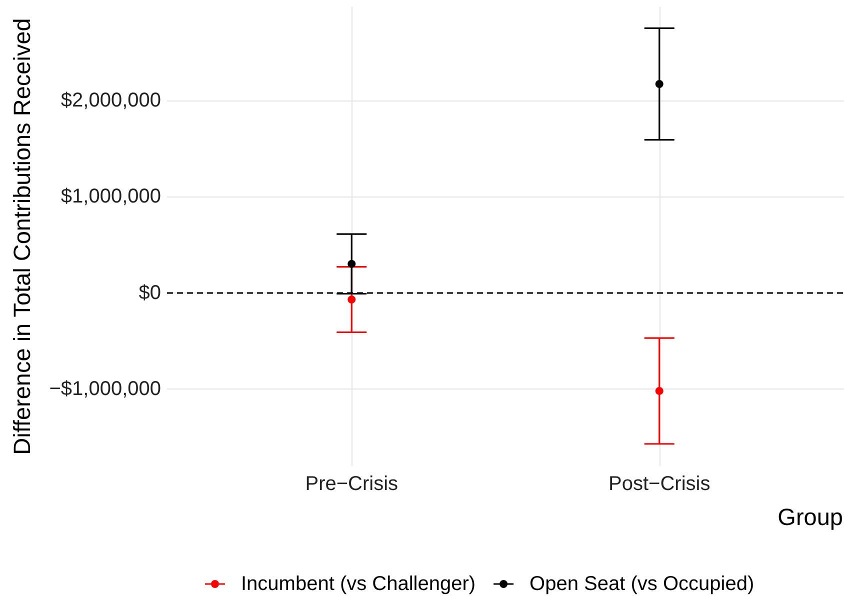 The height and width of the screenshot is (596, 845). I want to click on y-axis-title: Difference in Total Contributions Received, so click(22, 236).